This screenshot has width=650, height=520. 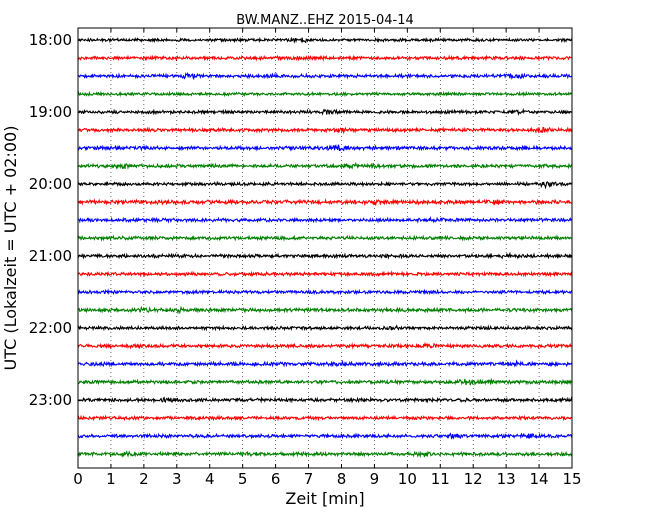 I want to click on x-axis-label: Zeit [min], so click(x=324, y=498).